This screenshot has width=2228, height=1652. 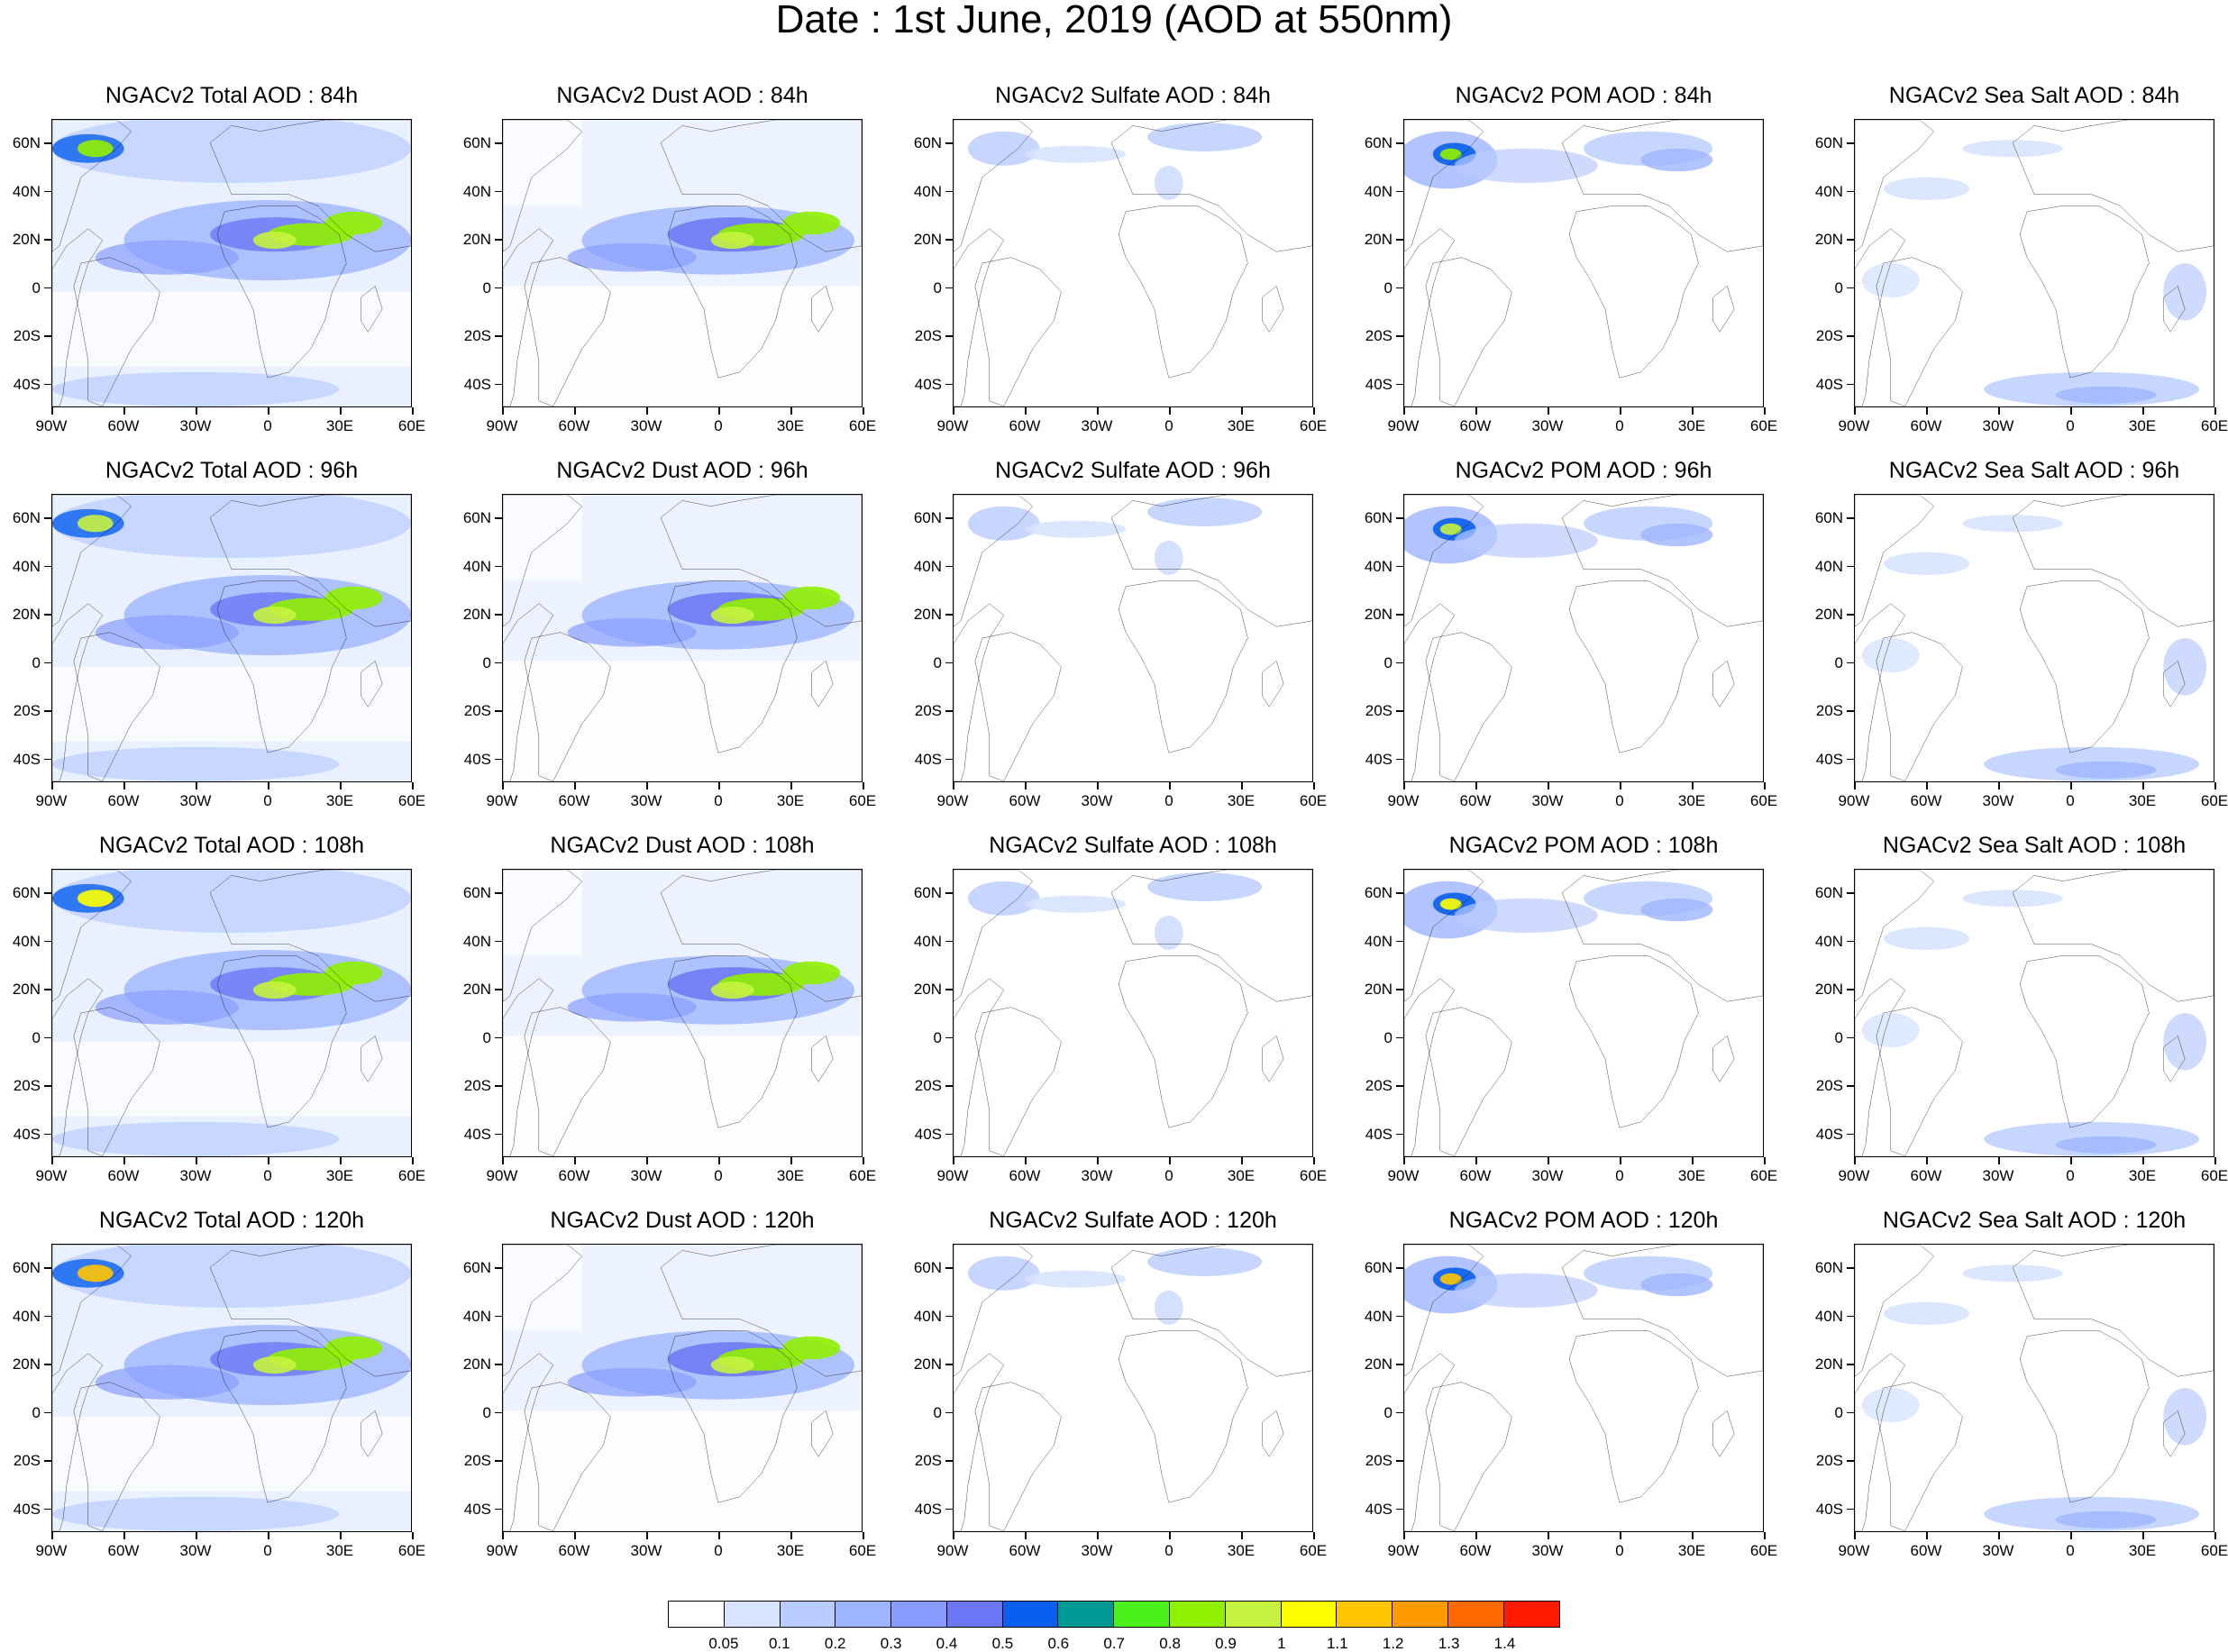 I want to click on colorbar-label: 0.4, so click(x=947, y=1643).